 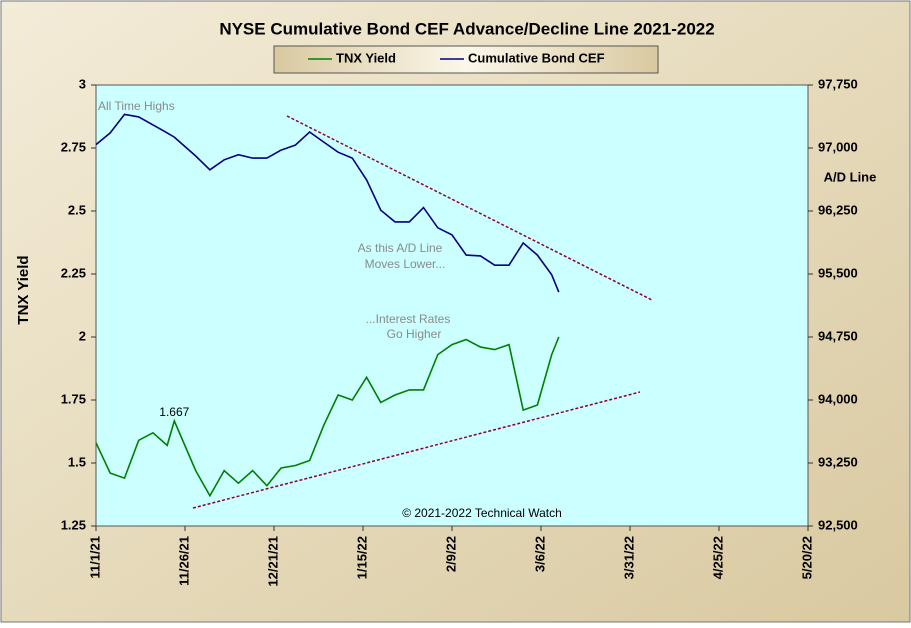 I want to click on y-tick-label: 1.25, so click(x=73, y=524).